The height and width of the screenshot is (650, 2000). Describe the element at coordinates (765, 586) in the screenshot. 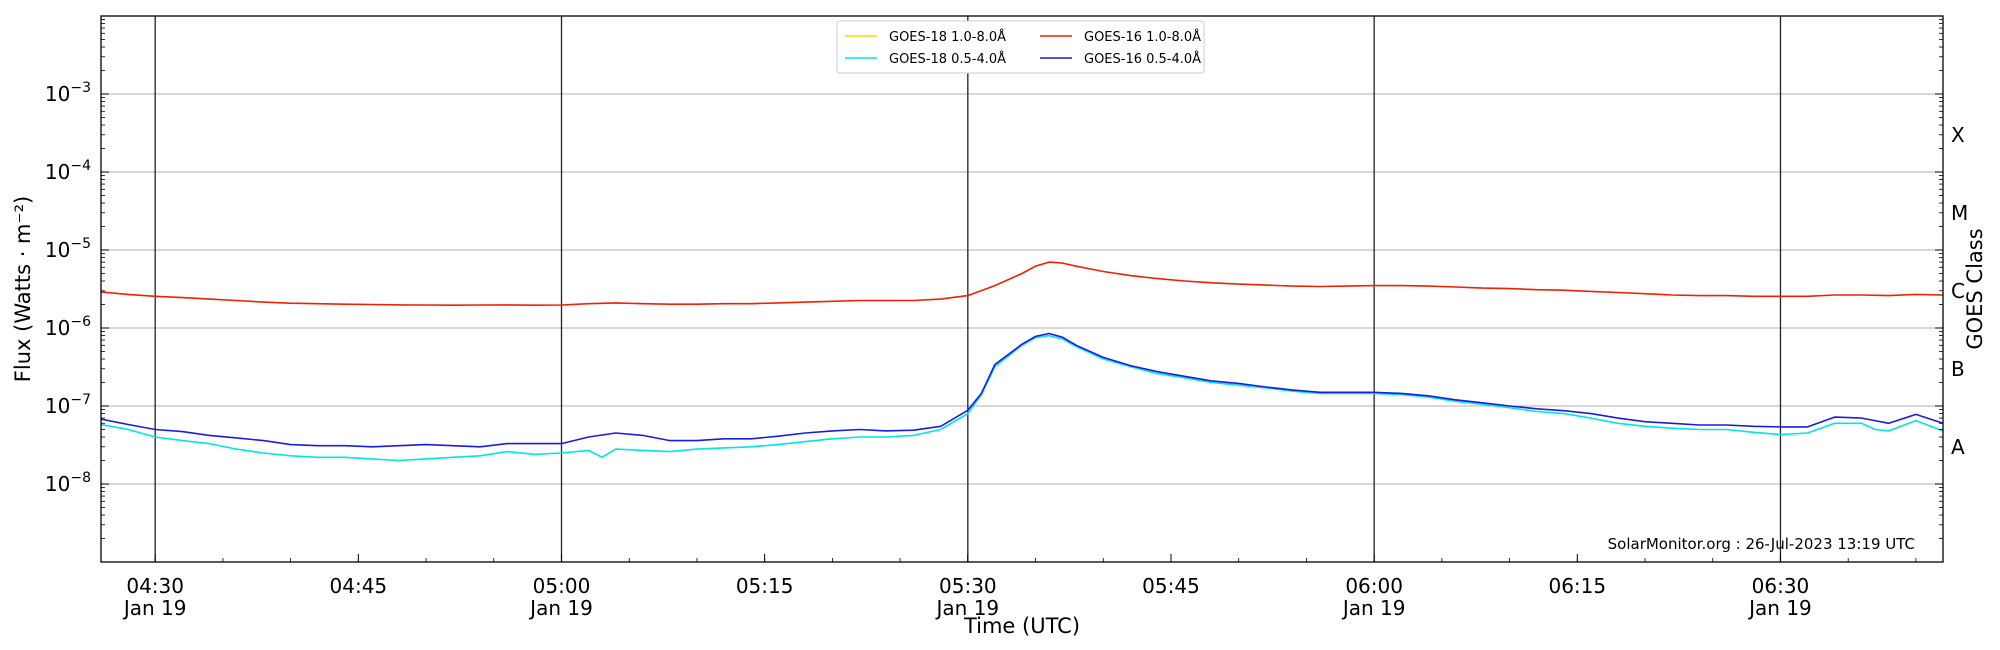

I see `x-tick-label: 05:15` at that location.